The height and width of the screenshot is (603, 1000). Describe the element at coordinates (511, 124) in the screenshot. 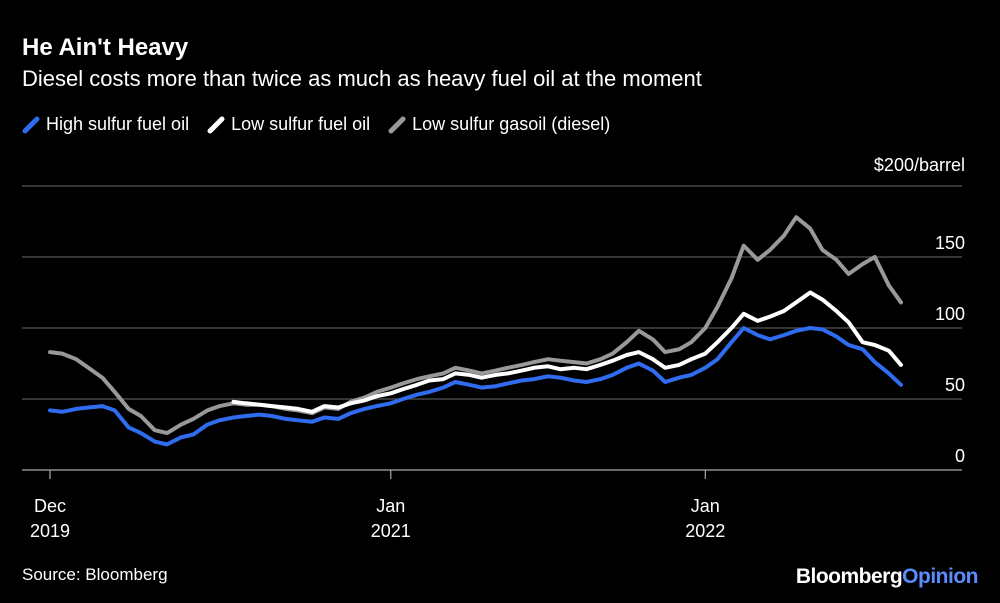

I see `legend-label-gasoil: Low sulfur gasoil (diesel)` at that location.